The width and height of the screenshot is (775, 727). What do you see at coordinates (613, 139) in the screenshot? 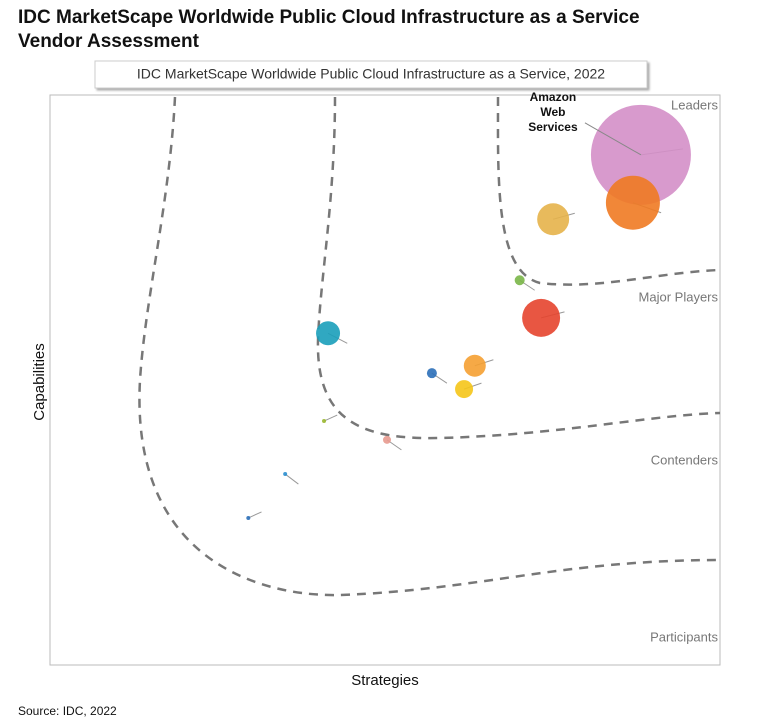
I see `label-line` at bounding box center [613, 139].